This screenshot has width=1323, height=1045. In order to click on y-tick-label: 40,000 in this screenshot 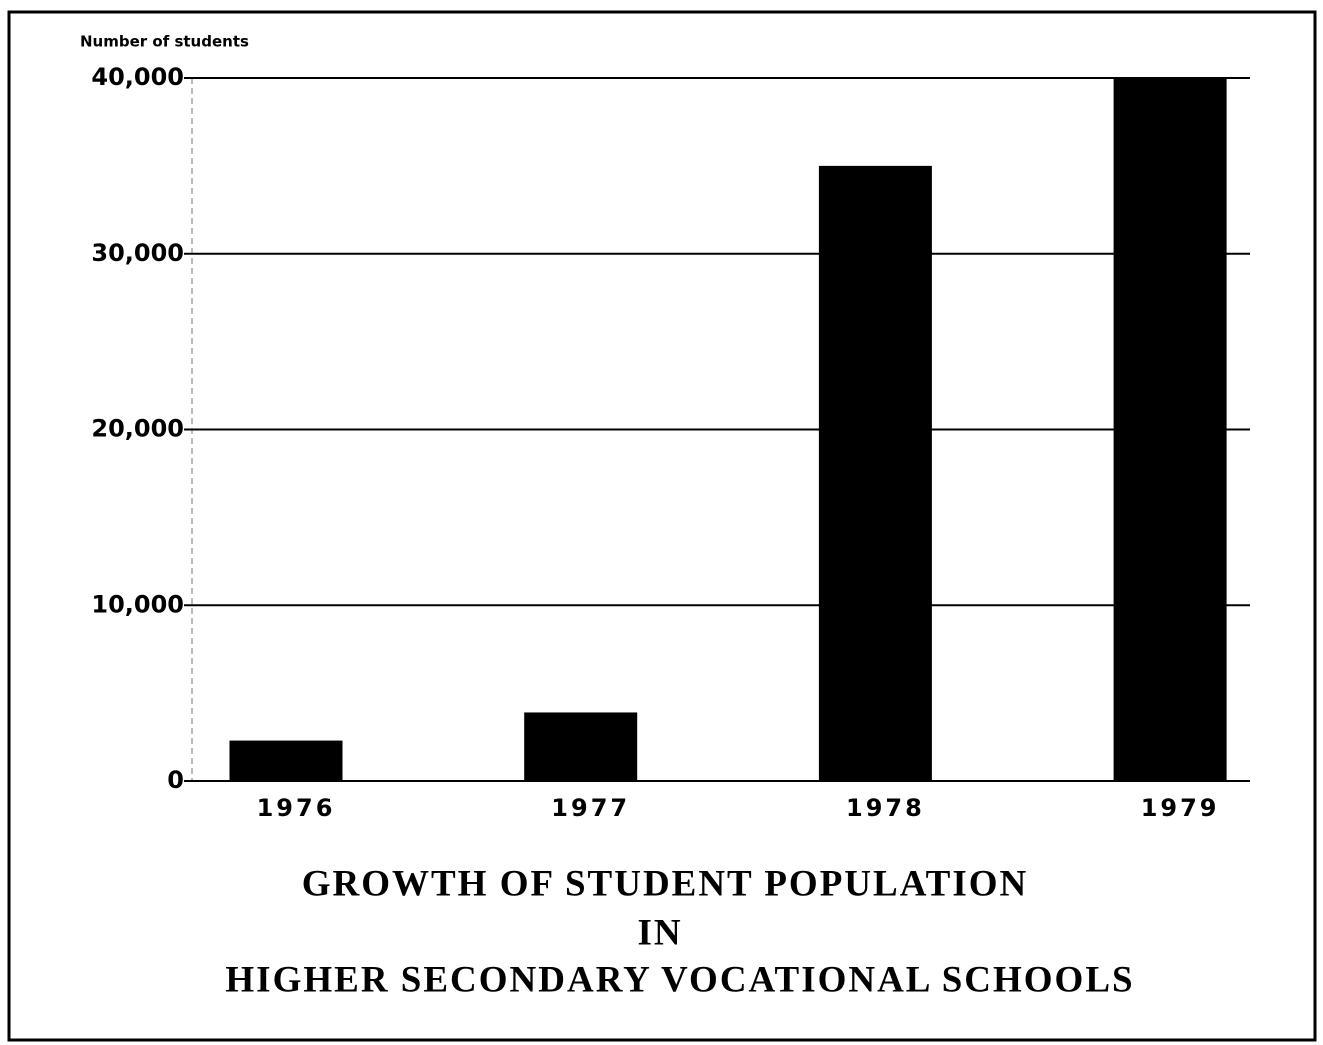, I will do `click(137, 77)`.